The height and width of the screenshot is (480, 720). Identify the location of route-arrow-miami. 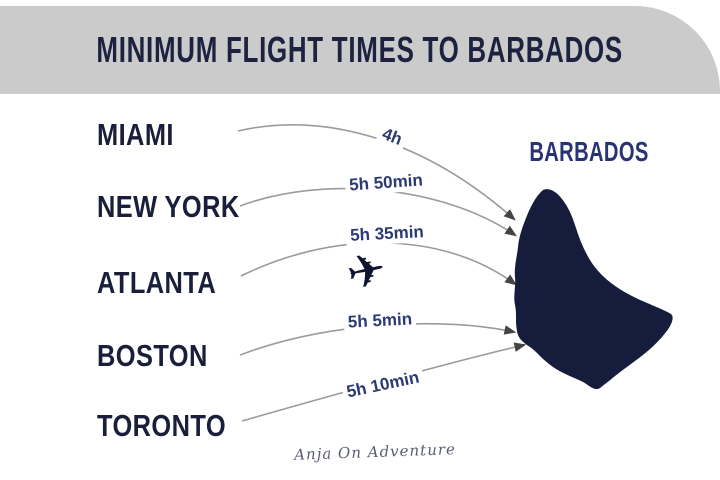
(376, 172).